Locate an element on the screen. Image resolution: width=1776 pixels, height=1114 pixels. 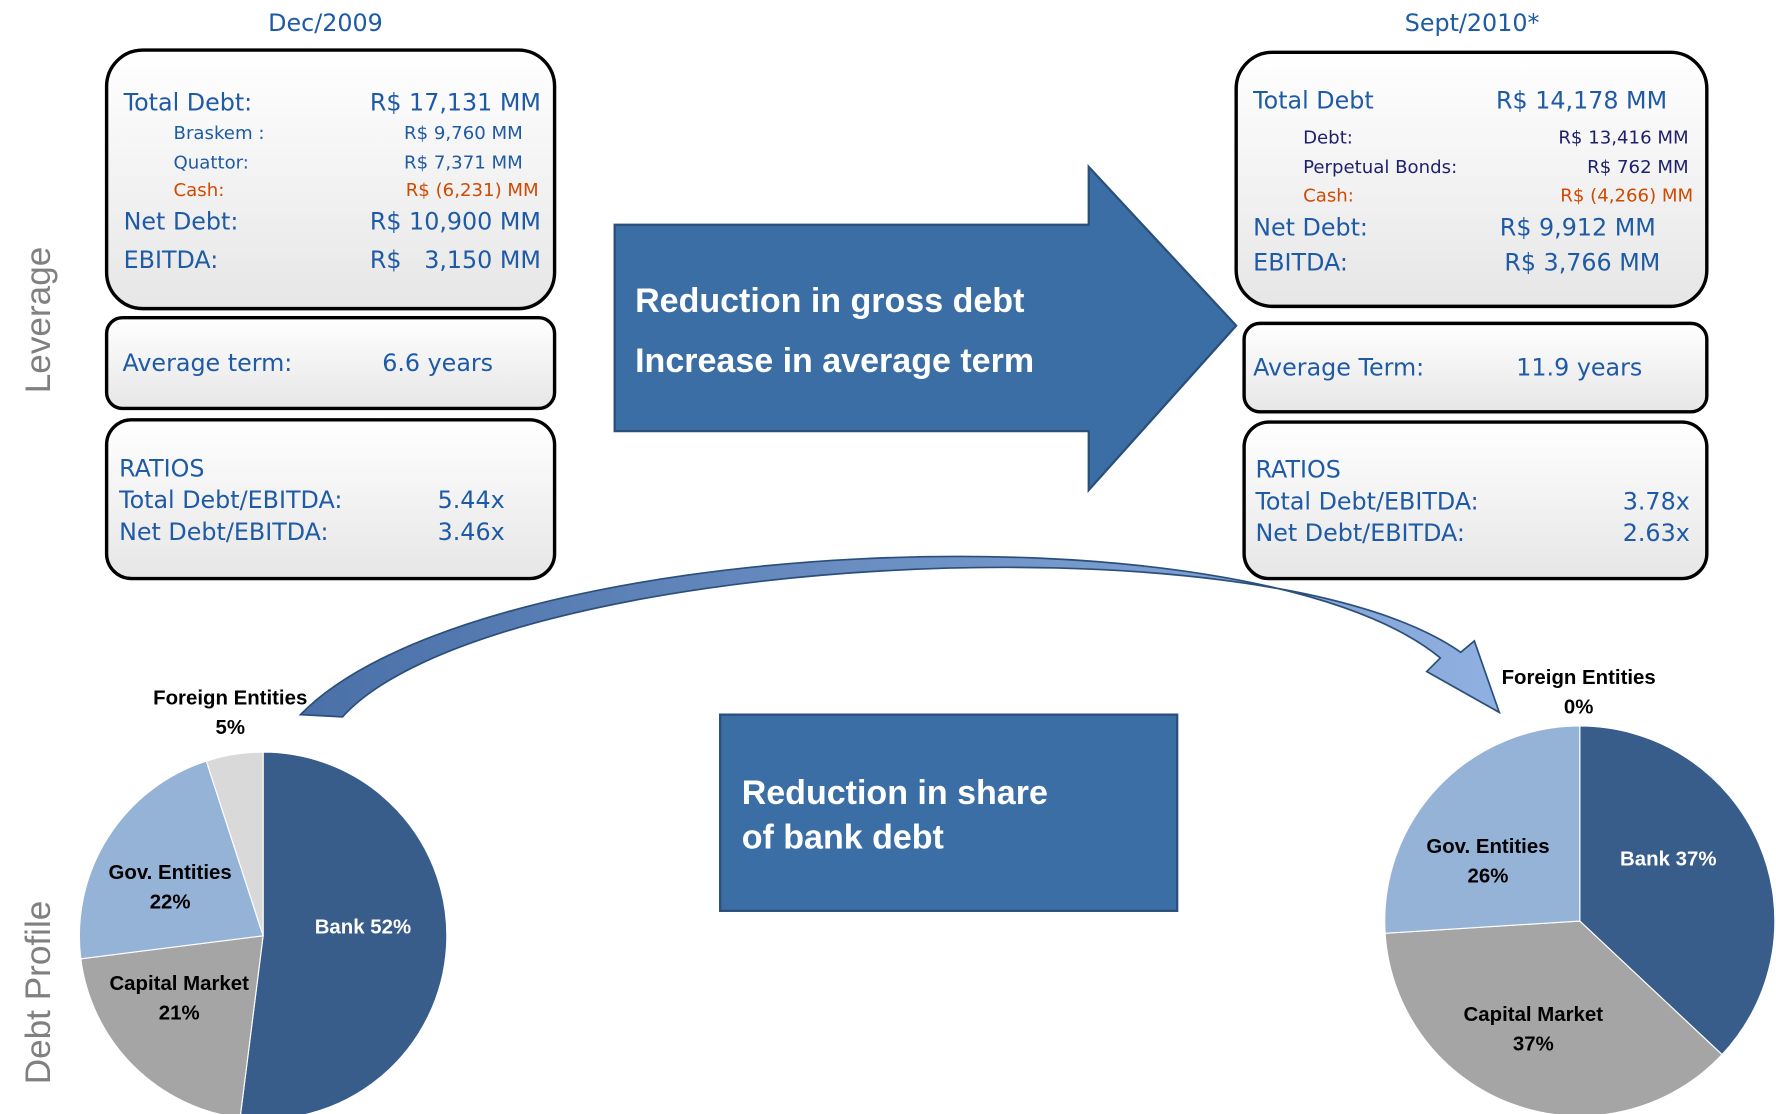
slice-label: Bank 52% is located at coordinates (363, 928).